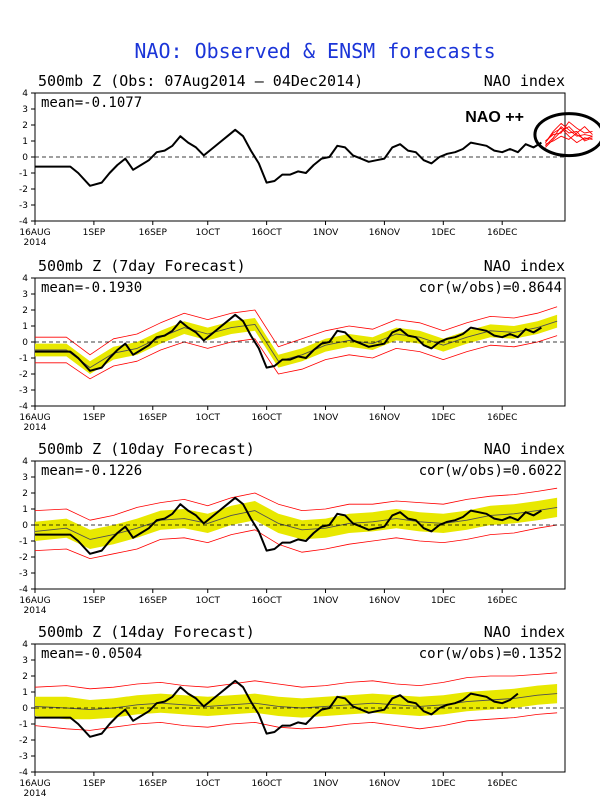 Image resolution: width=600 pixels, height=800 pixels. What do you see at coordinates (490, 471) in the screenshot?
I see `correlation-label: cor(w/obs)=0.6022` at bounding box center [490, 471].